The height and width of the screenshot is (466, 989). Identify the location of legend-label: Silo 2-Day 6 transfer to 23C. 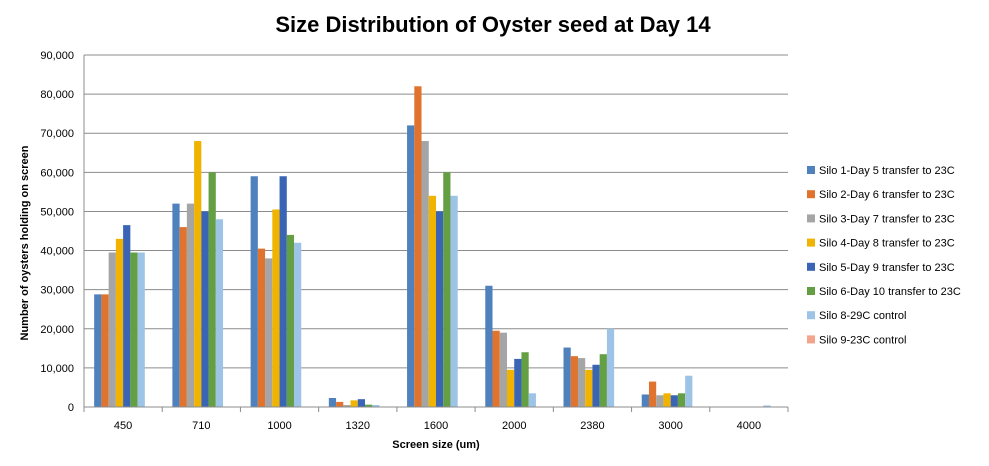
(887, 195).